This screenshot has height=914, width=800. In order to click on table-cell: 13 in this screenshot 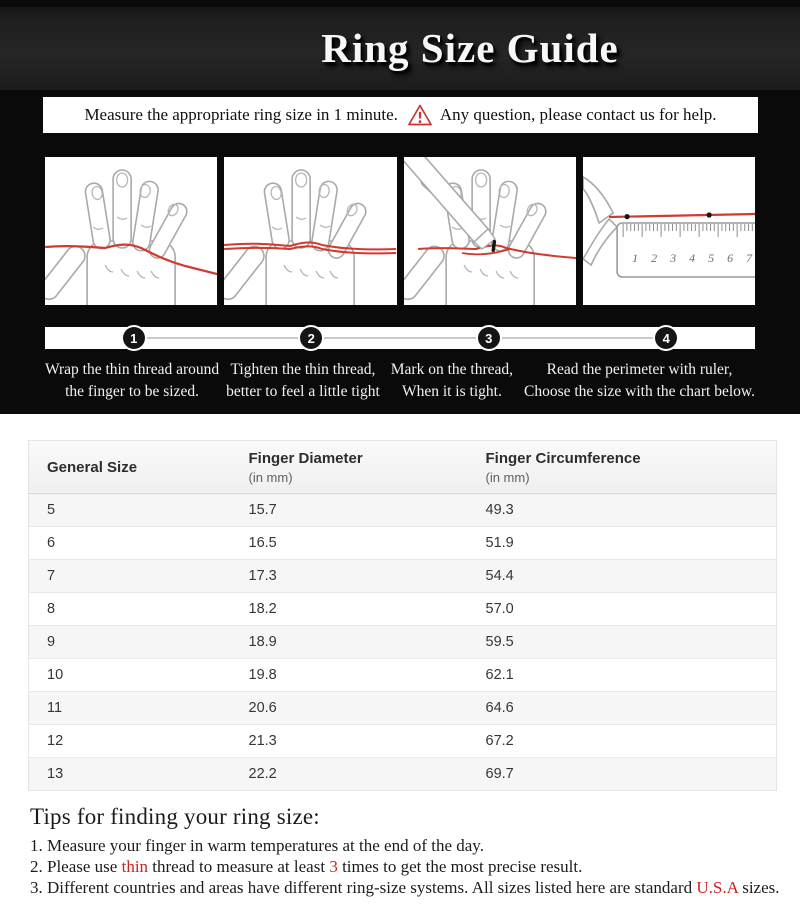, I will do `click(138, 773)`.